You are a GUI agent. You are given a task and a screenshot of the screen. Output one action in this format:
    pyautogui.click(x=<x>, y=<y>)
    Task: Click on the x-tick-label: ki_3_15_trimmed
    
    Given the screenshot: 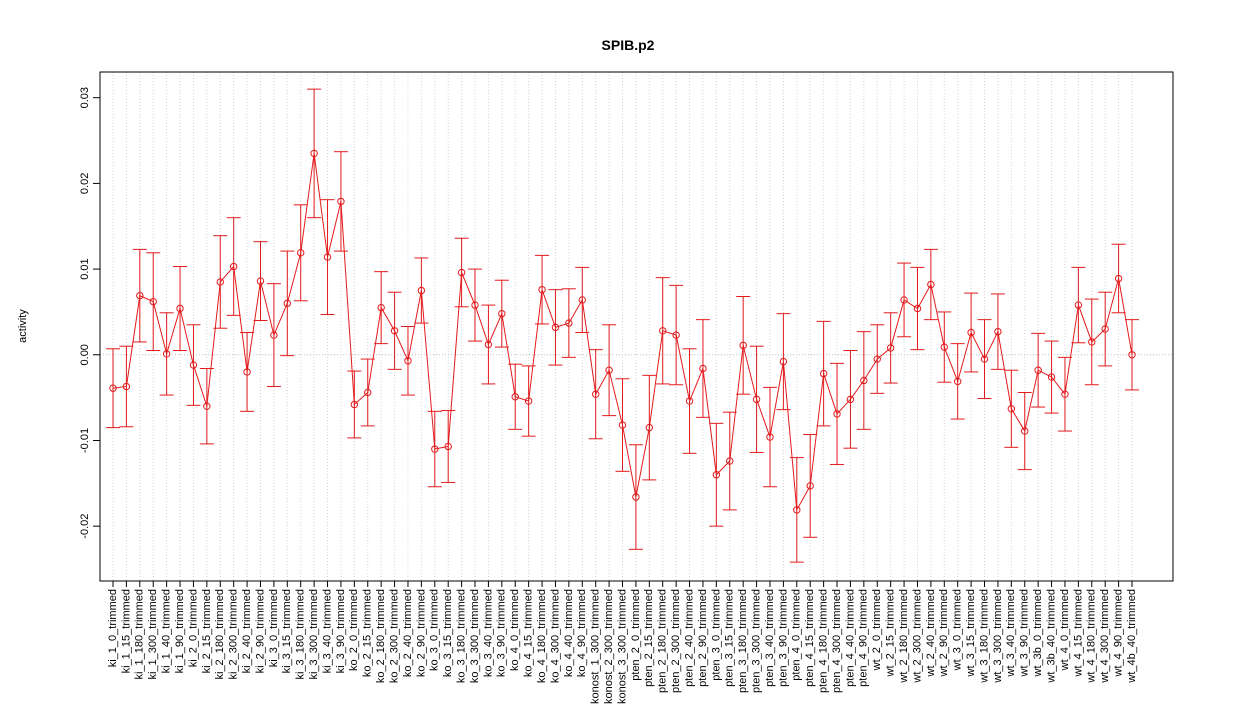 What is the action you would take?
    pyautogui.click(x=287, y=631)
    